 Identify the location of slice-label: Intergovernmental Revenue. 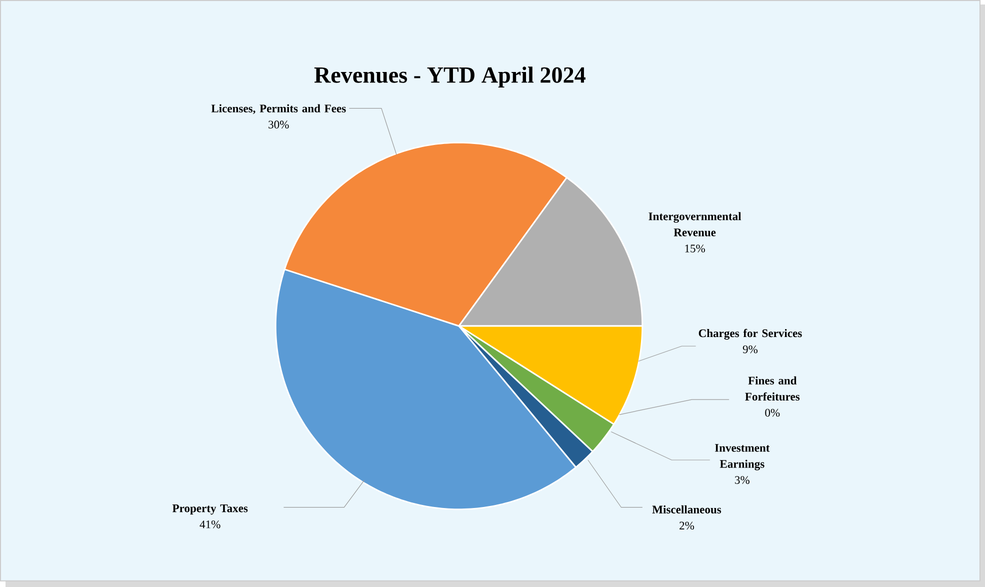
(695, 224).